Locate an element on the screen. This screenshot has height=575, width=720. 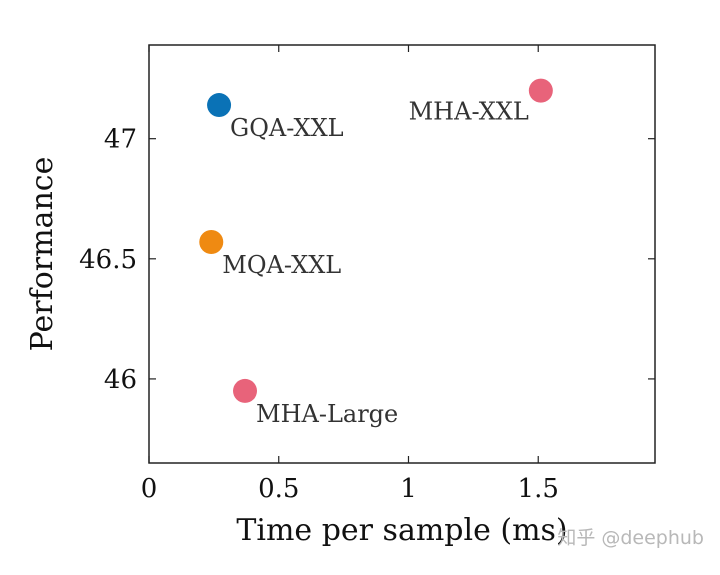
y-tick-label: 46.5 is located at coordinates (108, 260).